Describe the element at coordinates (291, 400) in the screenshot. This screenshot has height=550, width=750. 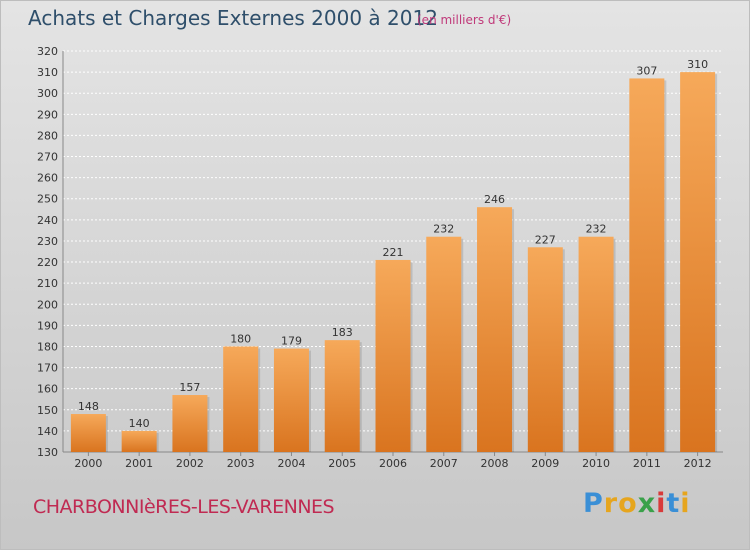
I see `bar-2004` at that location.